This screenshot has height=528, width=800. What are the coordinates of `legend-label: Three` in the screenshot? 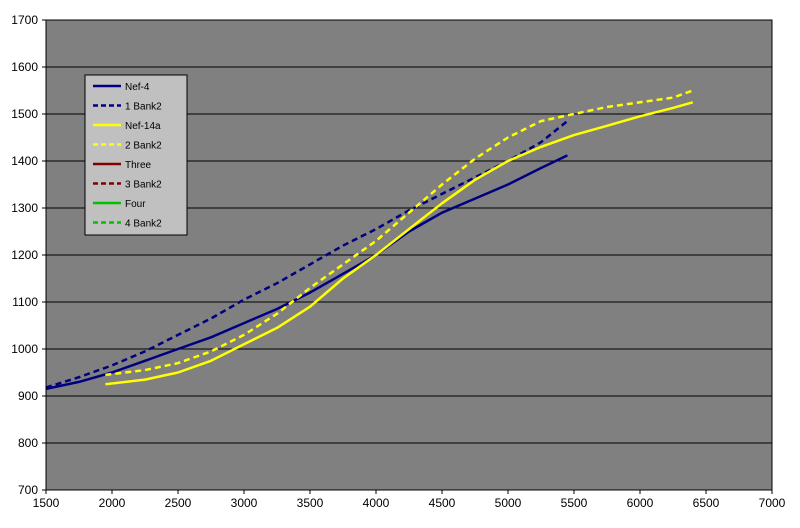 It's located at (138, 165).